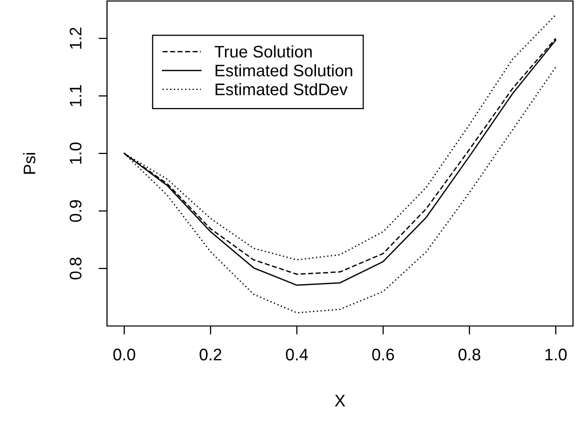 The width and height of the screenshot is (575, 431). What do you see at coordinates (469, 354) in the screenshot?
I see `x-tick-label: 0.8` at bounding box center [469, 354].